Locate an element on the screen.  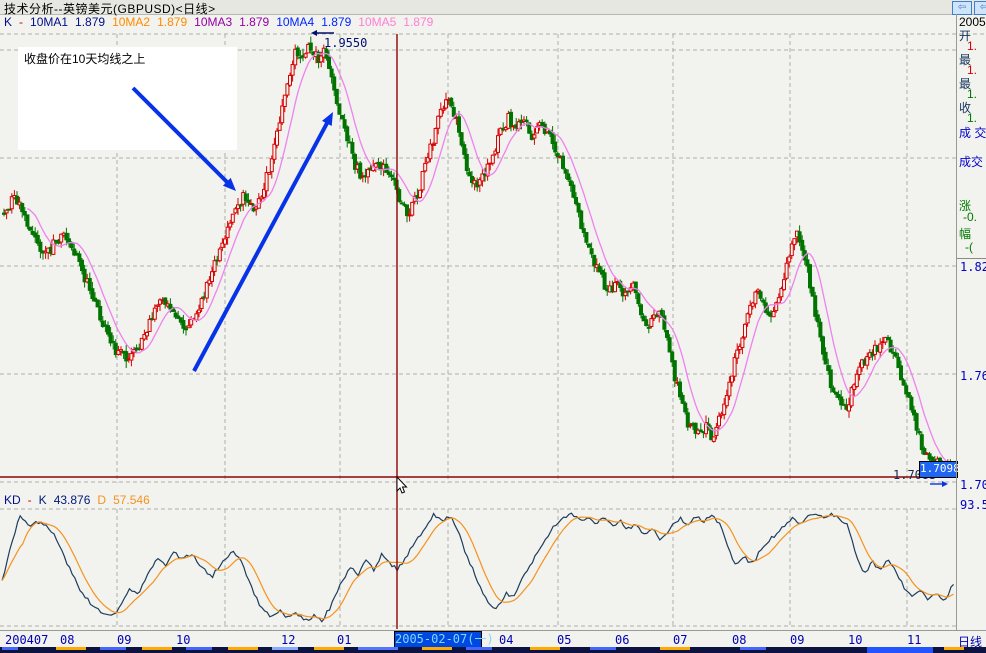
x-axis-label: 05 is located at coordinates (564, 640).